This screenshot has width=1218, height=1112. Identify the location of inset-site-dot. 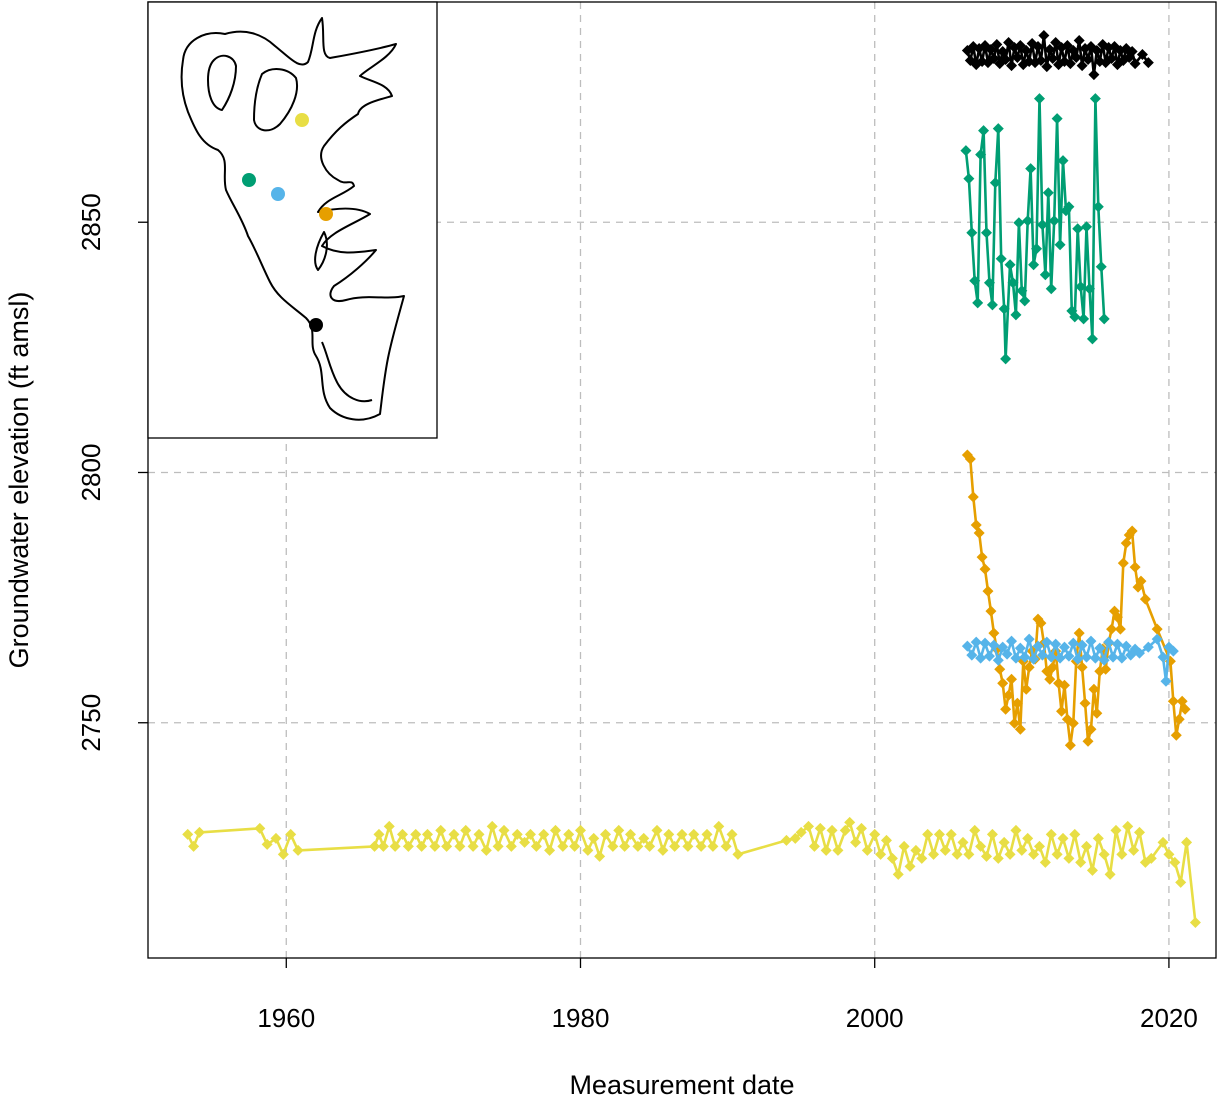
(302, 120).